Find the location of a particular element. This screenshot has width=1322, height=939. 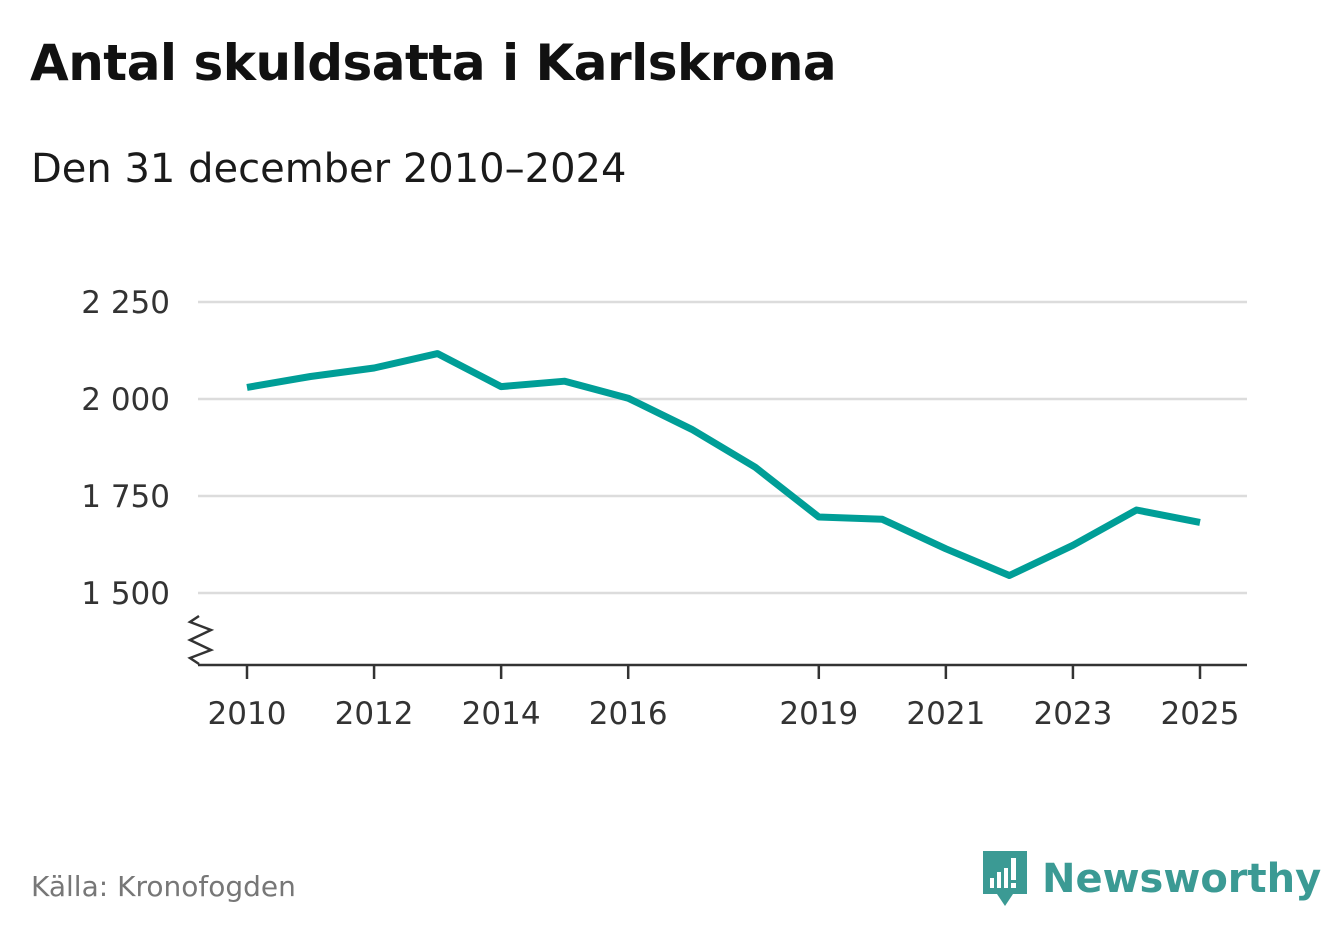

source-label: Källa: Kronofogden is located at coordinates (163, 886).